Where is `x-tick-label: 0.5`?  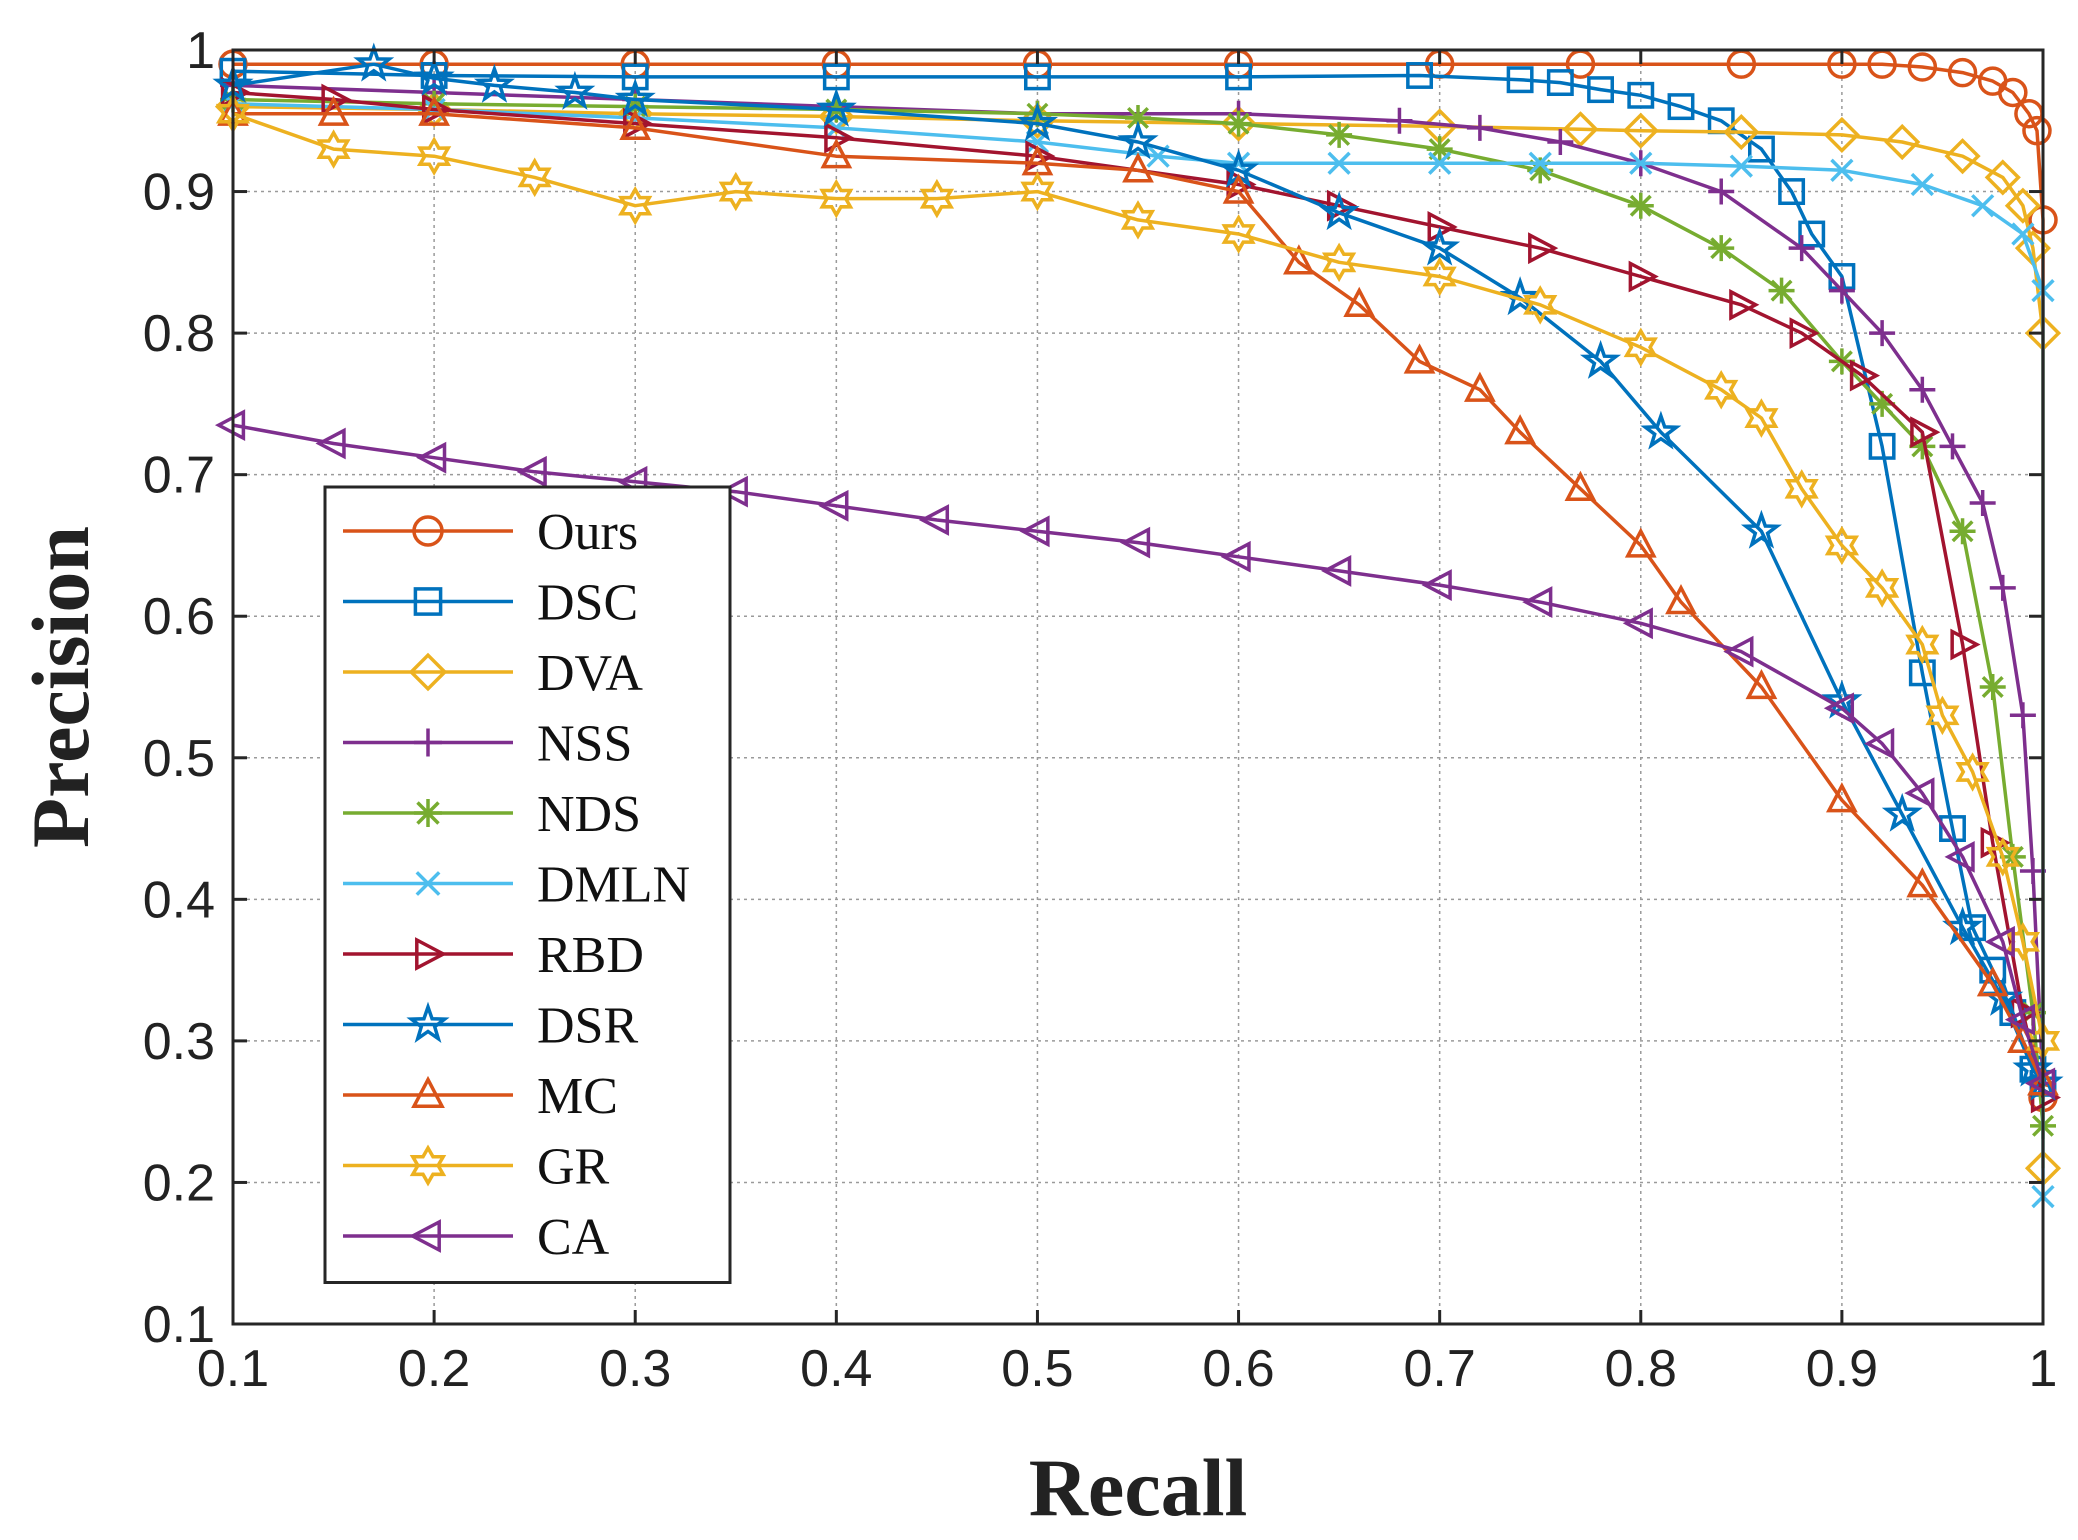 x-tick-label: 0.5 is located at coordinates (1037, 1369).